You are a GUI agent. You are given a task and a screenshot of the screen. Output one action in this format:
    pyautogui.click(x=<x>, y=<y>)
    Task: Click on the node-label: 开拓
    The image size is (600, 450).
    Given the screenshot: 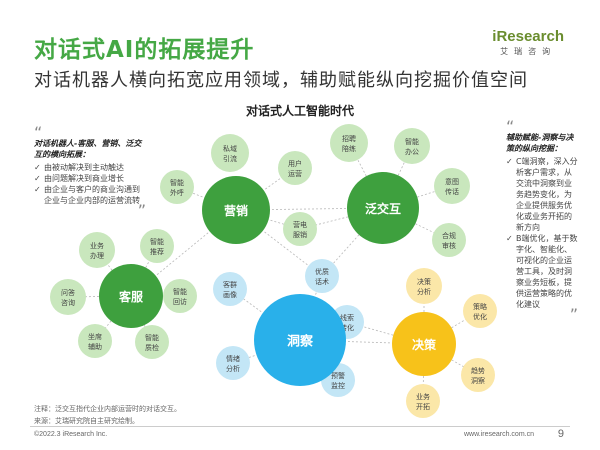 What is the action you would take?
    pyautogui.click(x=423, y=406)
    